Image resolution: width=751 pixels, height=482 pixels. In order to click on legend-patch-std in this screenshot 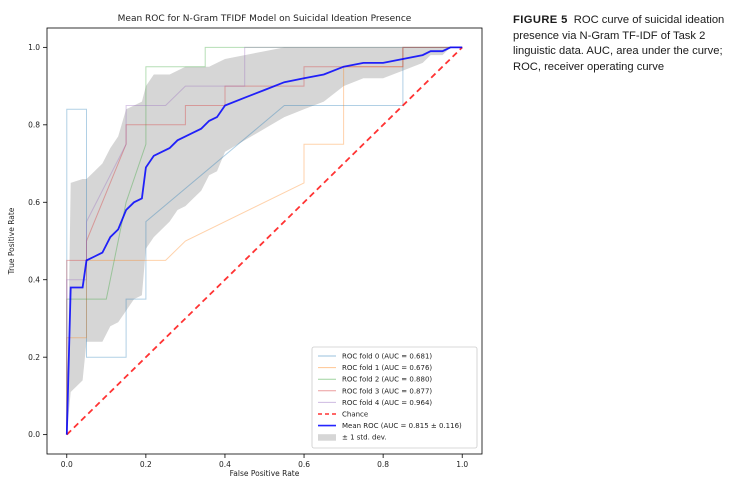, I will do `click(327, 437)`.